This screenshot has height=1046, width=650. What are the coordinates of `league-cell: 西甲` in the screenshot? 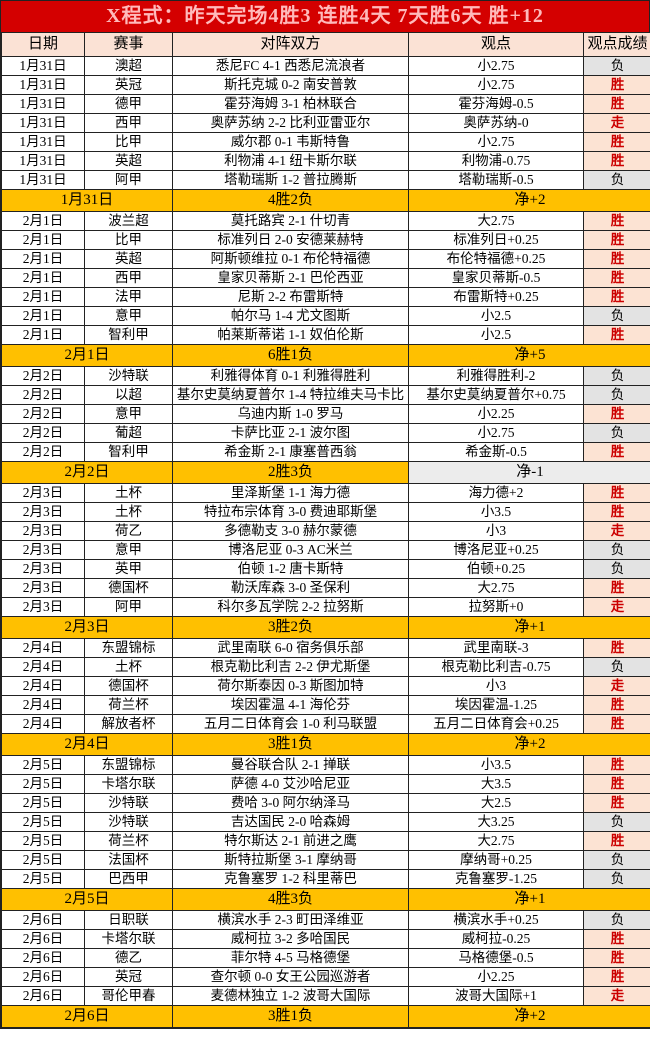 It's located at (128, 123).